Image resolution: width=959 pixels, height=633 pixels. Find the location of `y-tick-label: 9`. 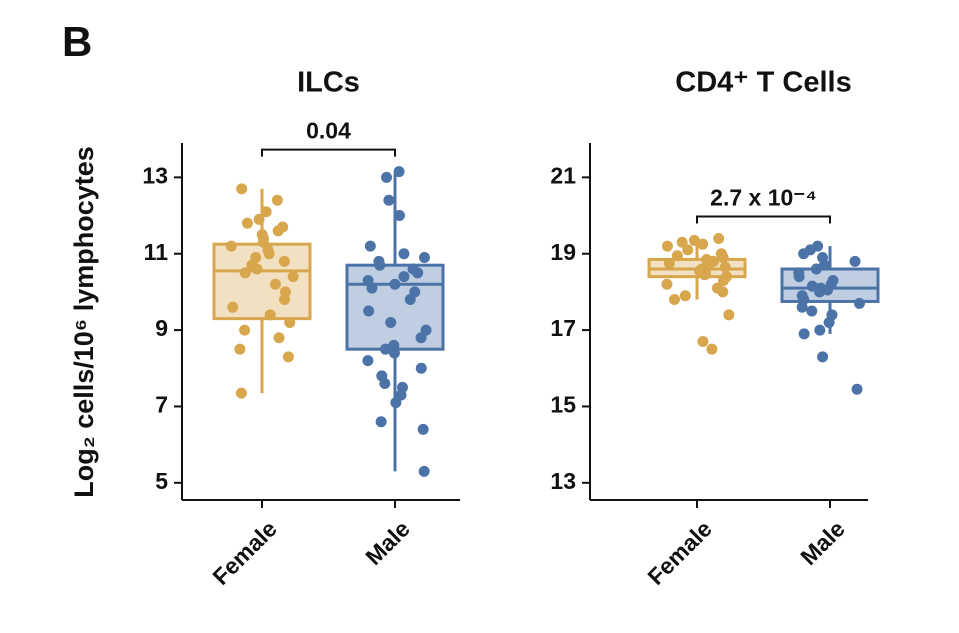

y-tick-label: 9 is located at coordinates (161, 328).